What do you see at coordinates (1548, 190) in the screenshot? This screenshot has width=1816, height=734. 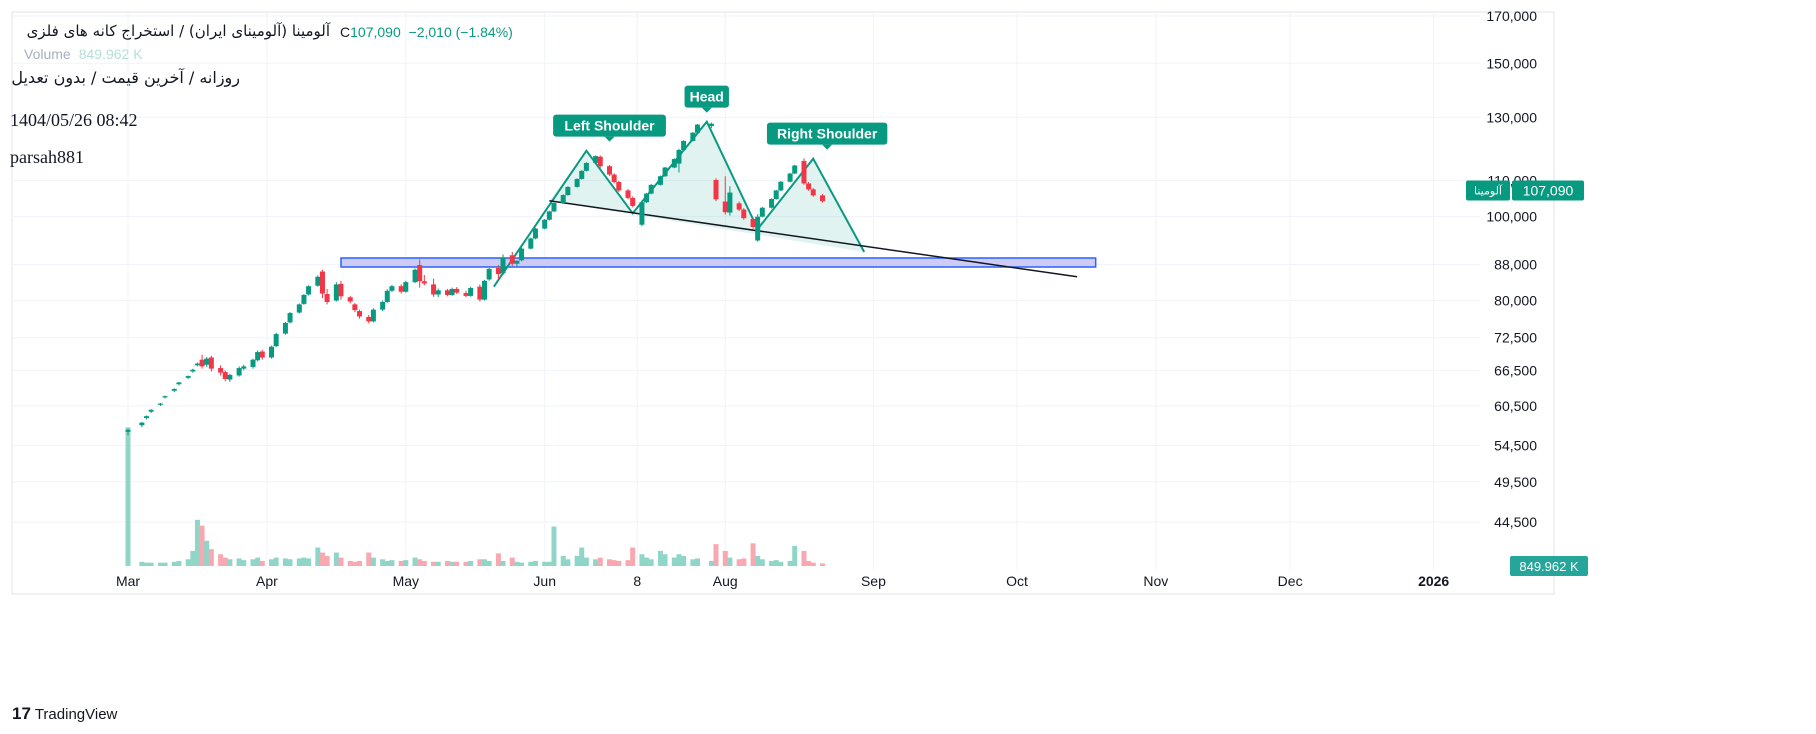 I see `price-badge-value: 107,090` at bounding box center [1548, 190].